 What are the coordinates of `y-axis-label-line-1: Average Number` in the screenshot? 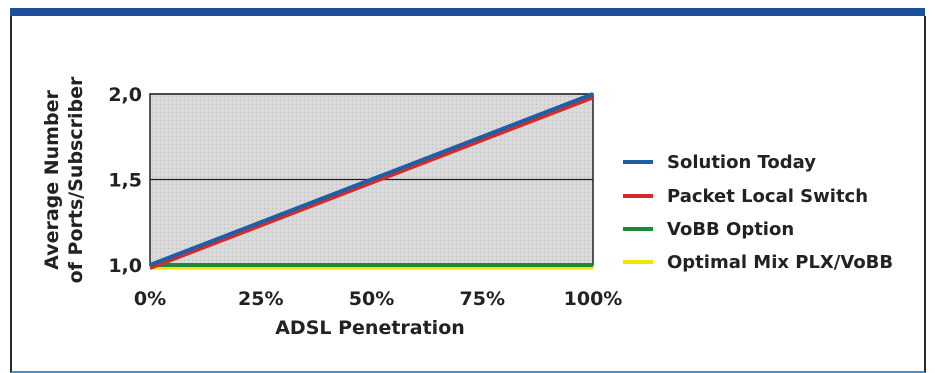 It's located at (52, 180).